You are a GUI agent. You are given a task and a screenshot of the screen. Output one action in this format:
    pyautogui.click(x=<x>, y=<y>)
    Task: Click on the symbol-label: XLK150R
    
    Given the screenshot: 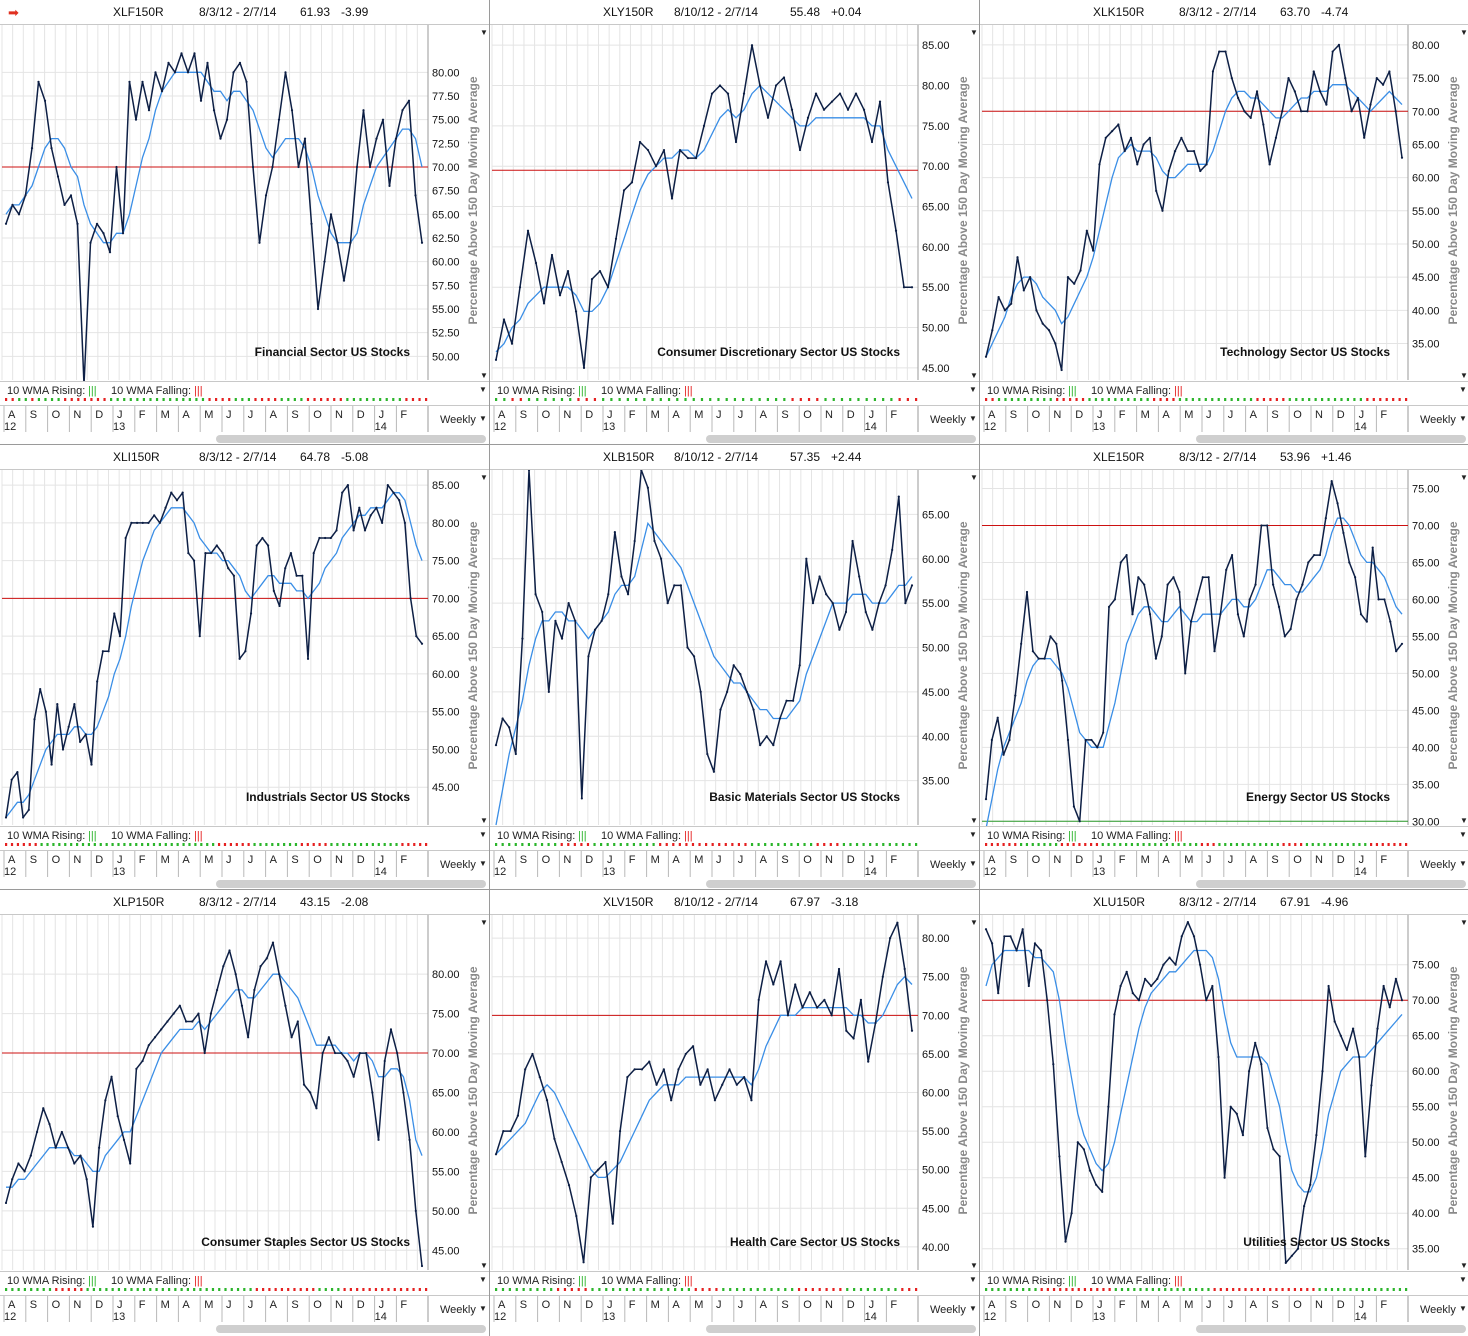 What is the action you would take?
    pyautogui.click(x=1119, y=12)
    